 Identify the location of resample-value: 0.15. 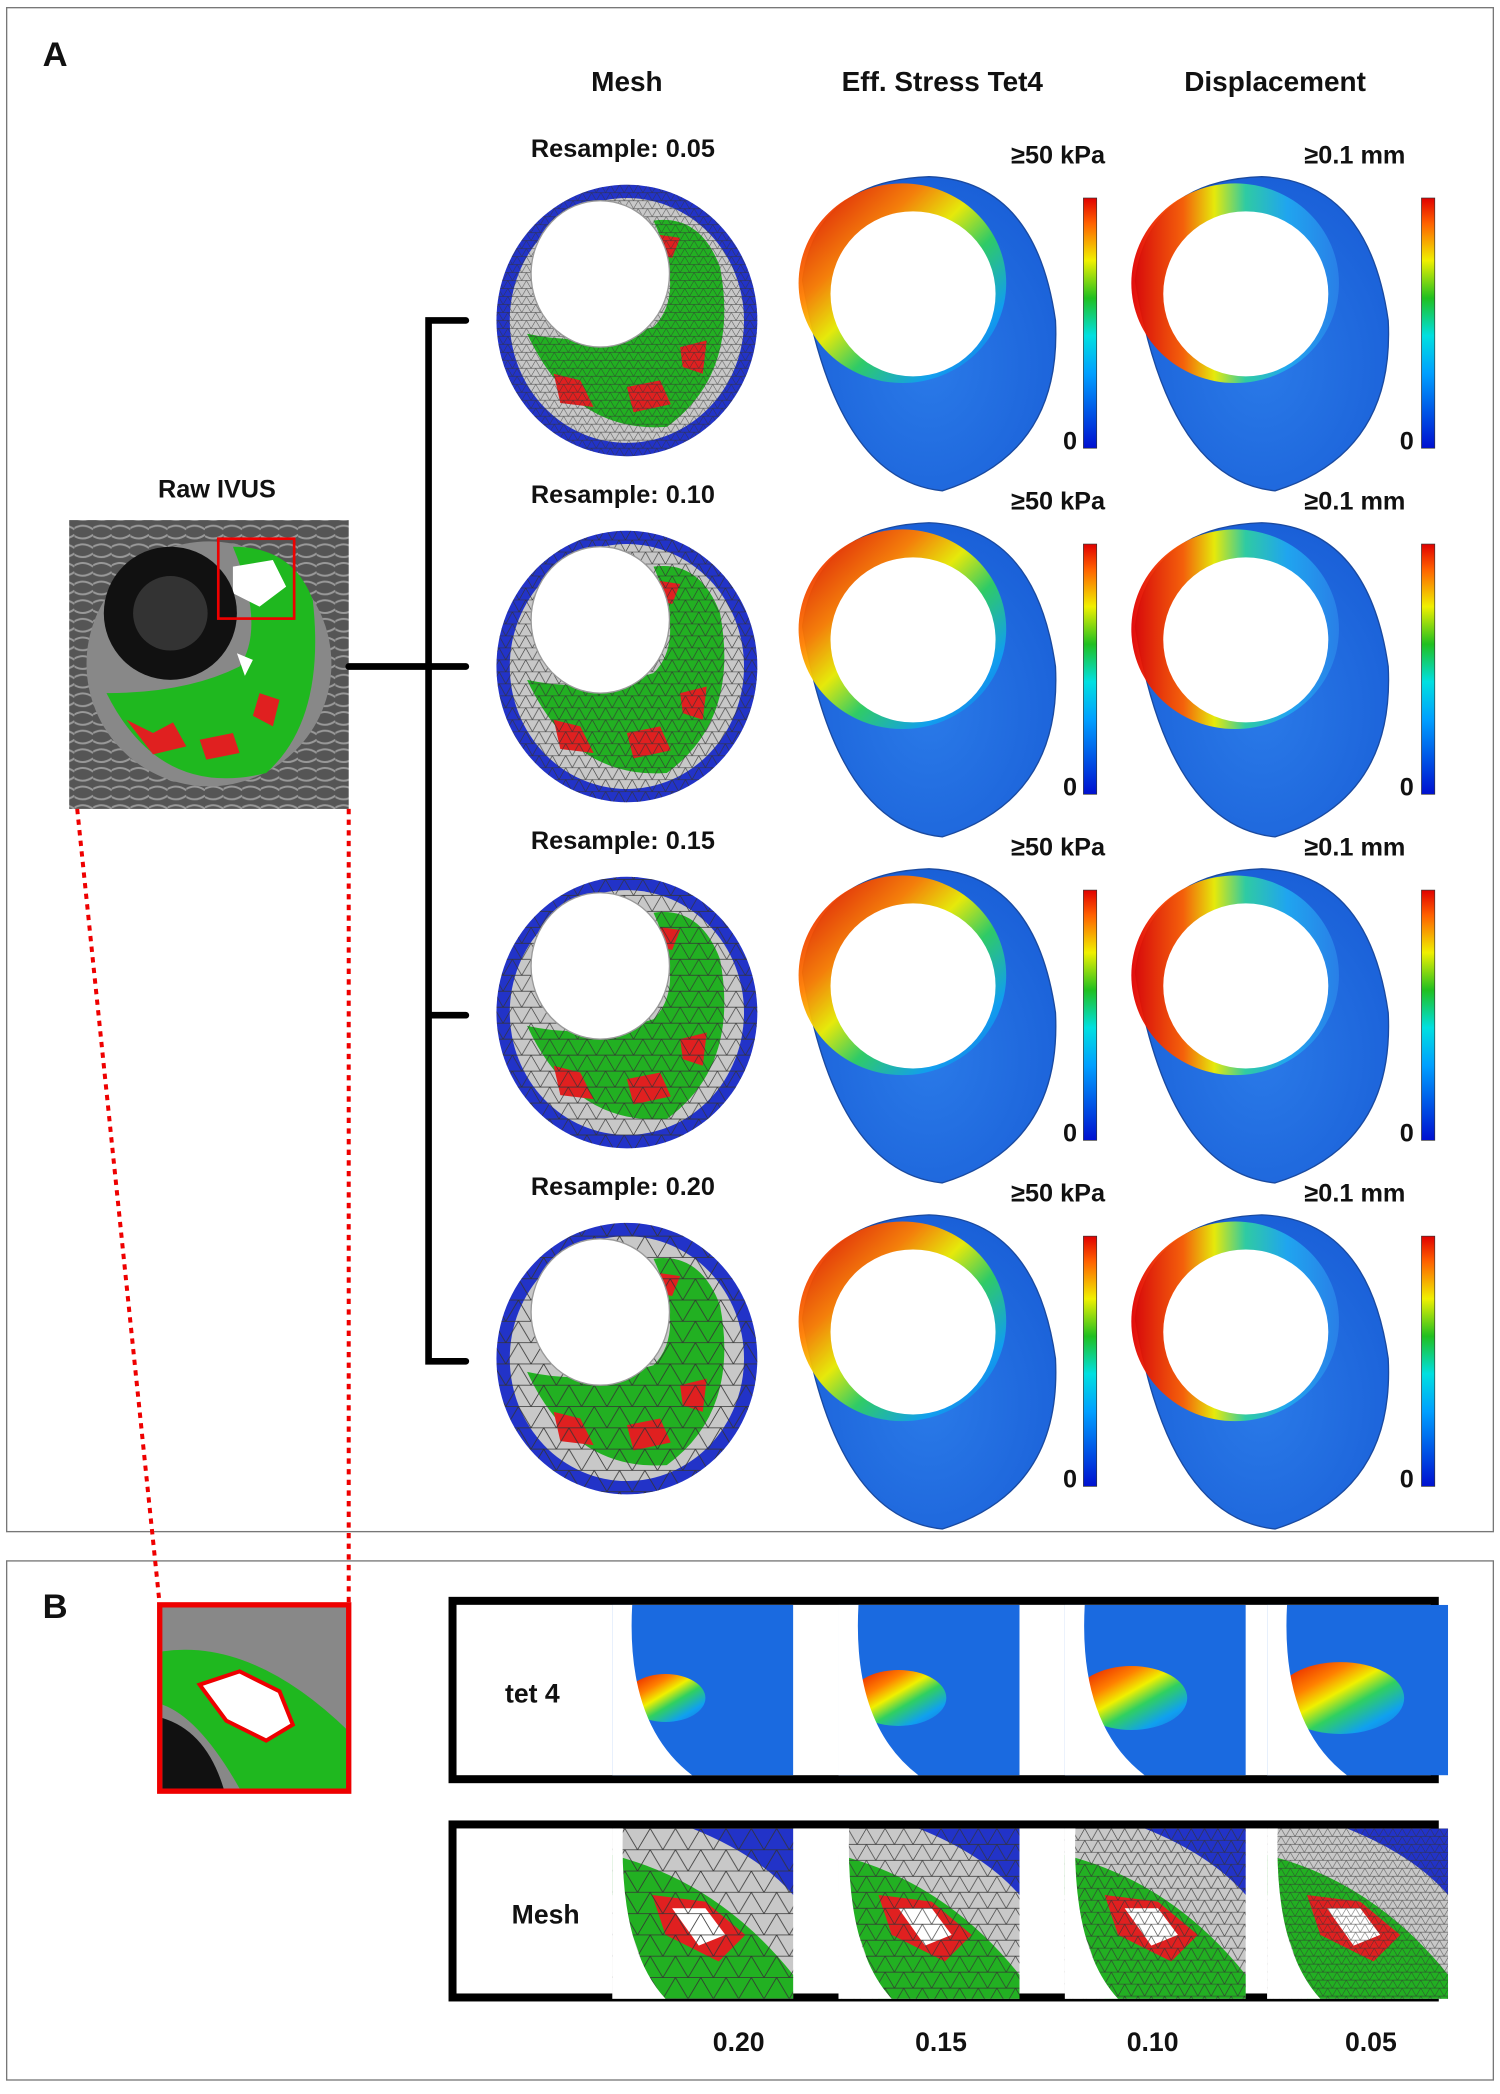
(941, 2042).